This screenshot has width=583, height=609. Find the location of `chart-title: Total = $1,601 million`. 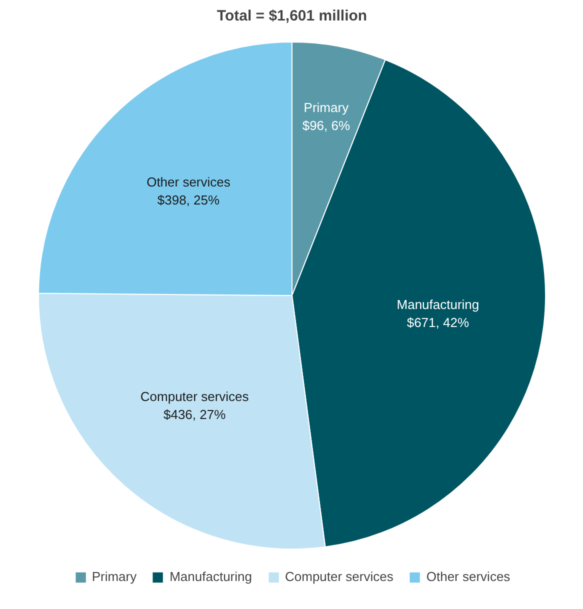

chart-title: Total = $1,601 million is located at coordinates (292, 16).